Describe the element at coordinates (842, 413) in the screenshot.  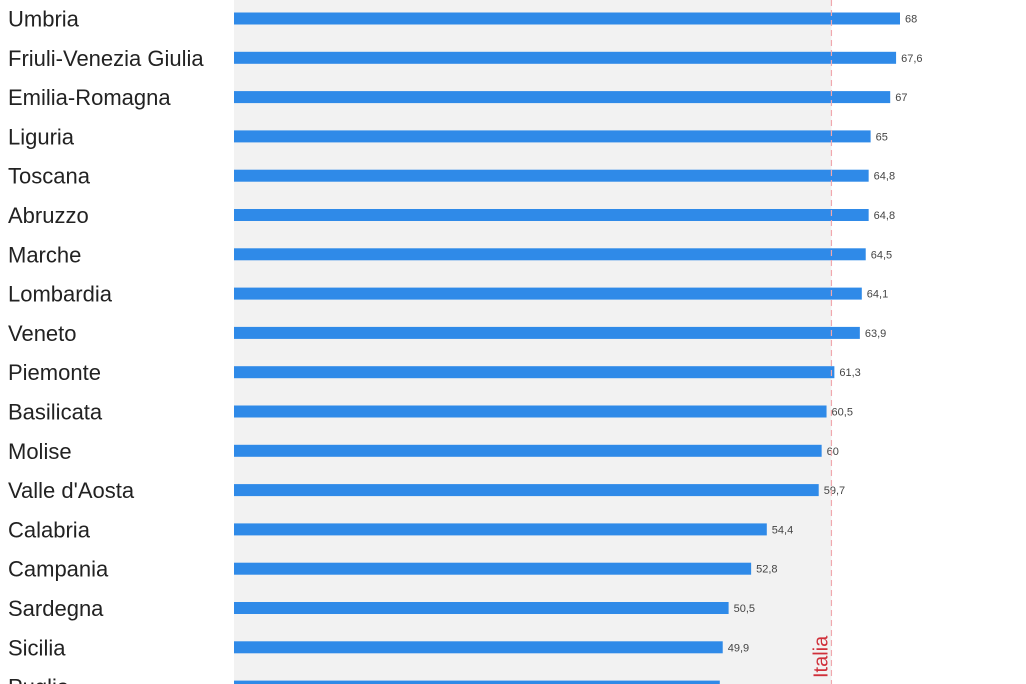
I see `value-label: 60,5` at that location.